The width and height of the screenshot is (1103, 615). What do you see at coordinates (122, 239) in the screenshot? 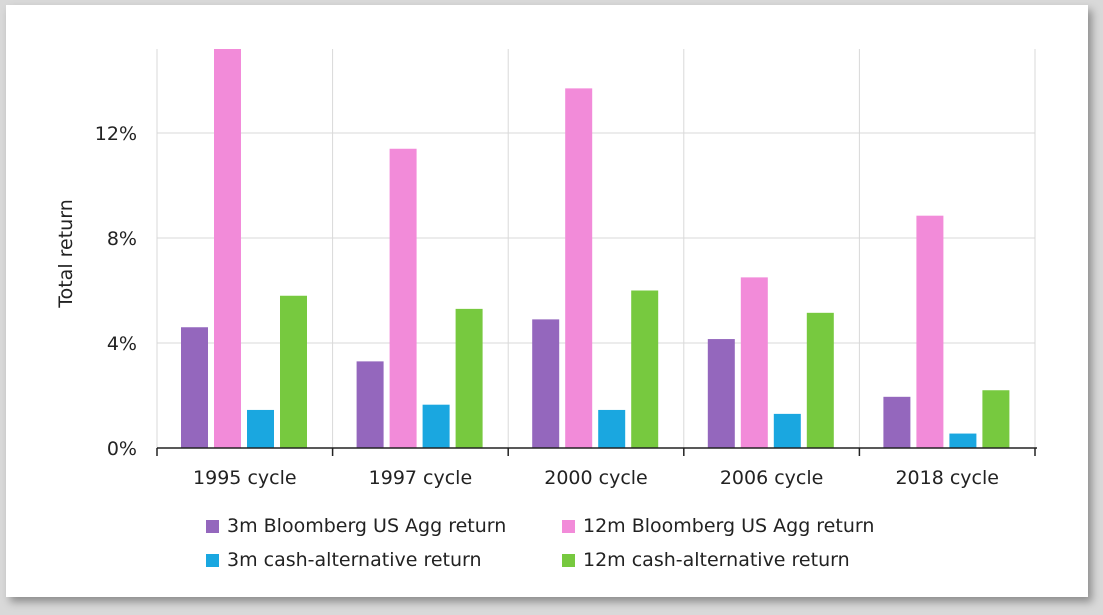
I see `y-tick-label: 8%` at bounding box center [122, 239].